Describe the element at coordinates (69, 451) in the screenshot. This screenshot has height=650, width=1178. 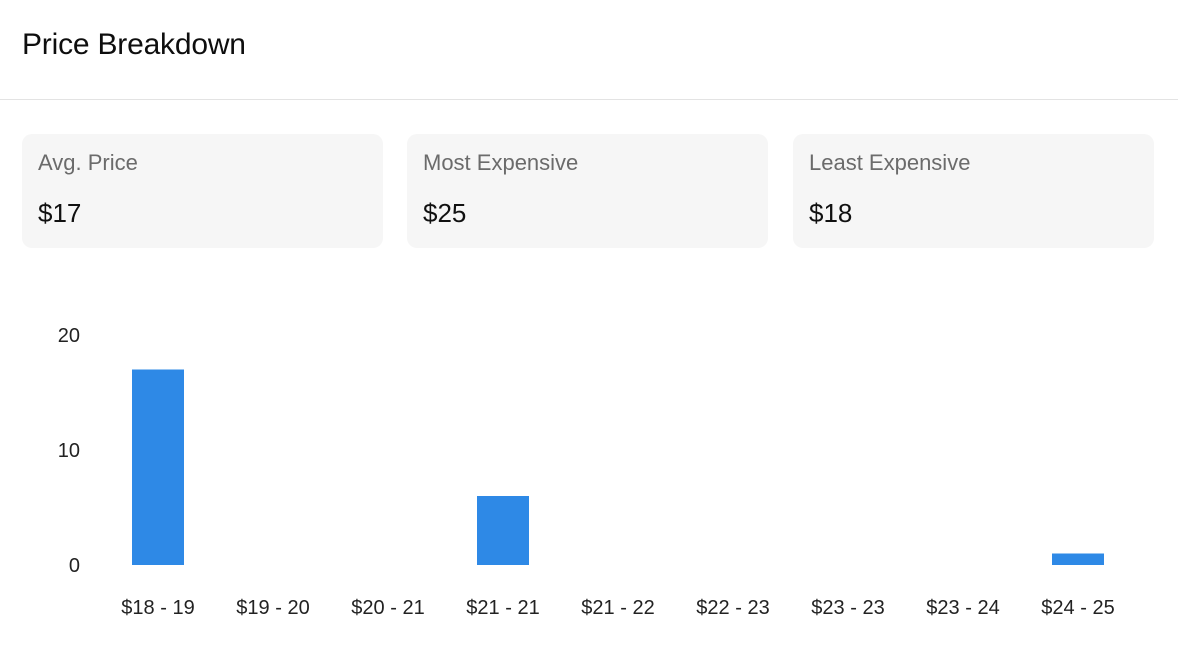
I see `y-tick-label: 10` at that location.